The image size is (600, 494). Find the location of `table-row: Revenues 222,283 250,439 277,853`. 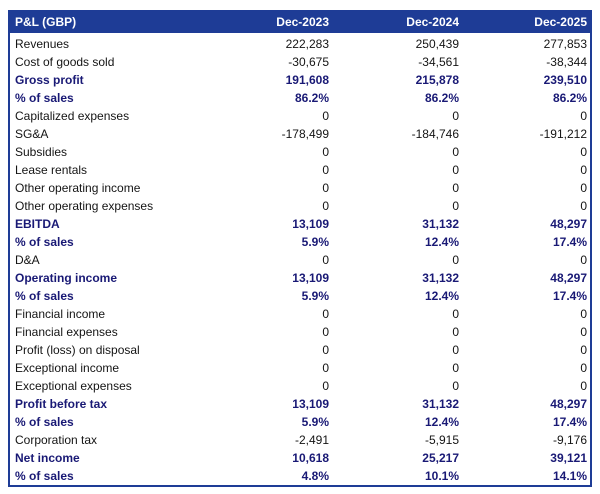

table-row: Revenues 222,283 250,439 277,853 is located at coordinates (300, 44).